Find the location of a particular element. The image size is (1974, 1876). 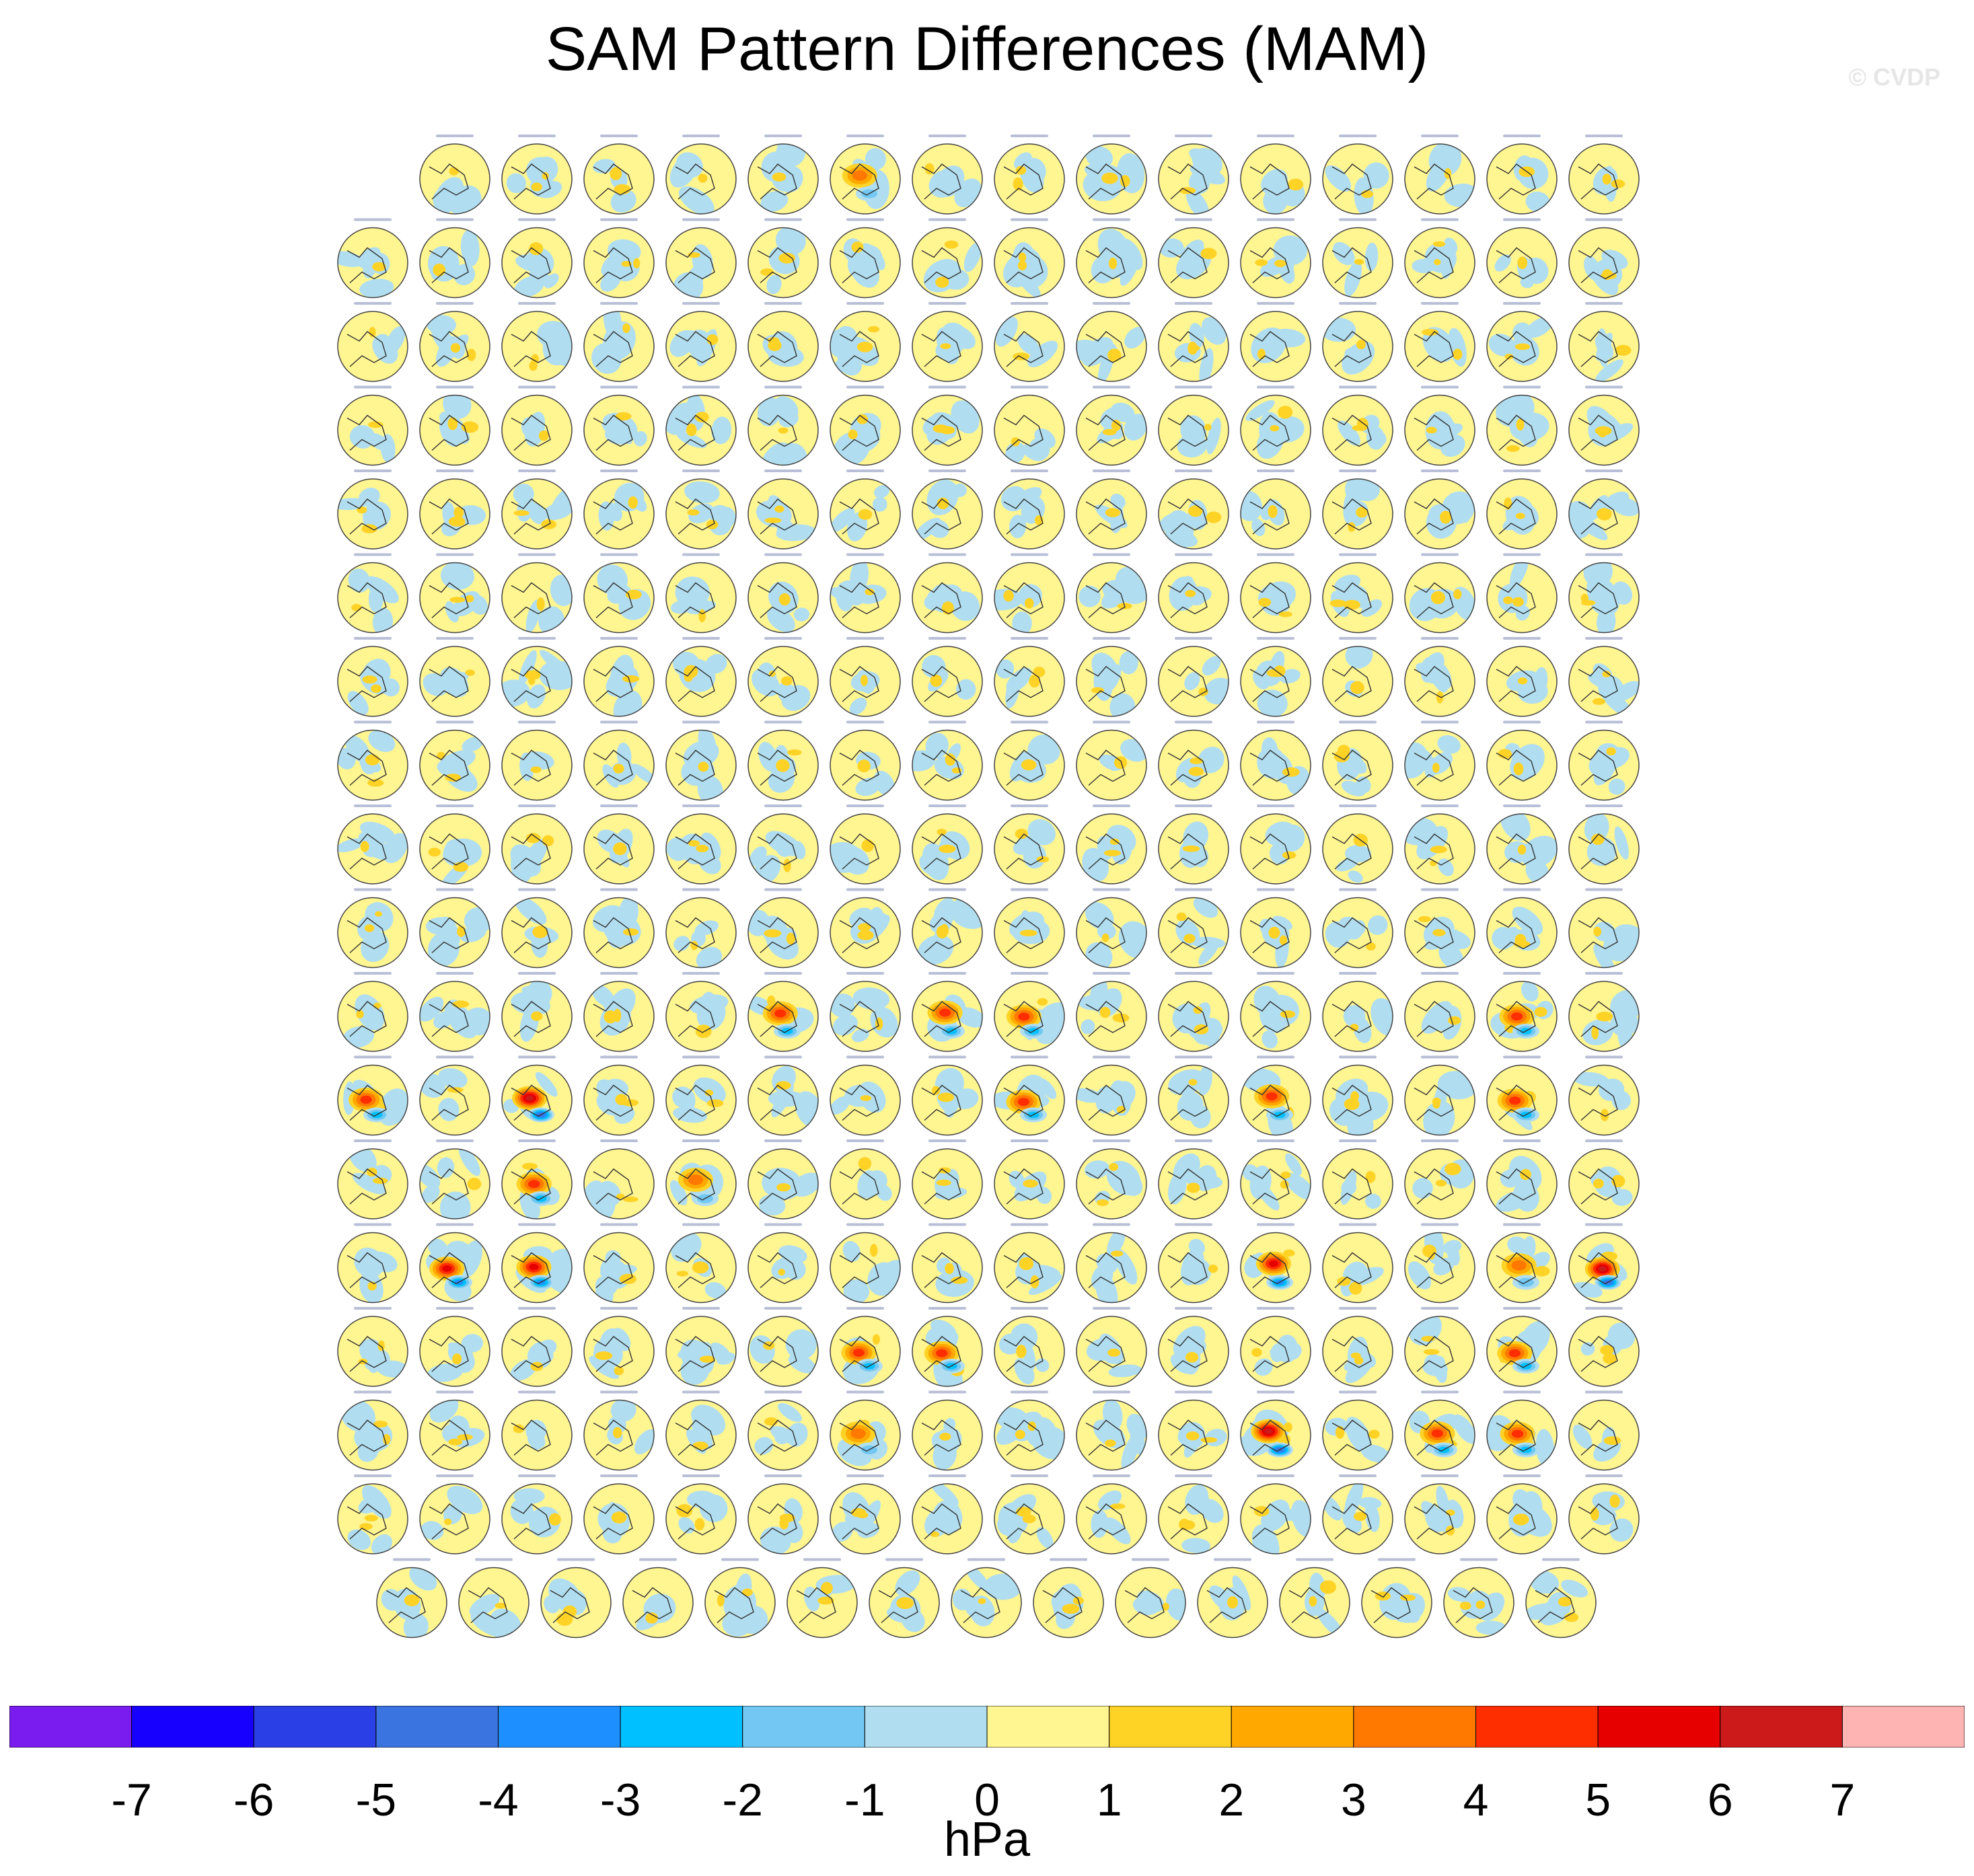

colorbar-tick-label: -3 is located at coordinates (620, 1800).